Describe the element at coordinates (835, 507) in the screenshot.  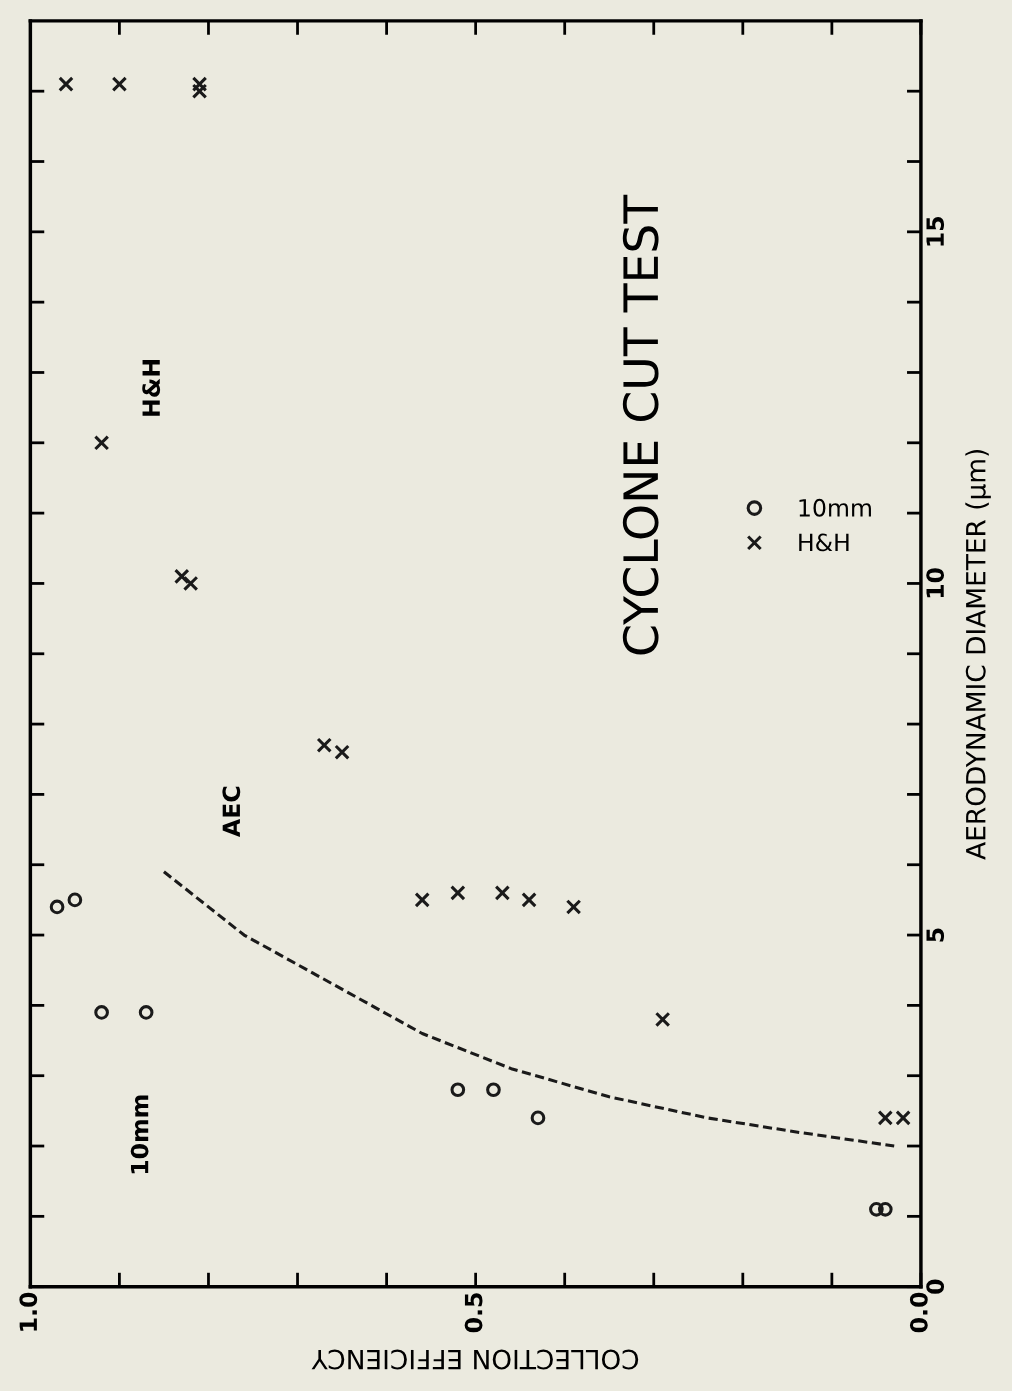
I see `legend-label: 10mm` at that location.